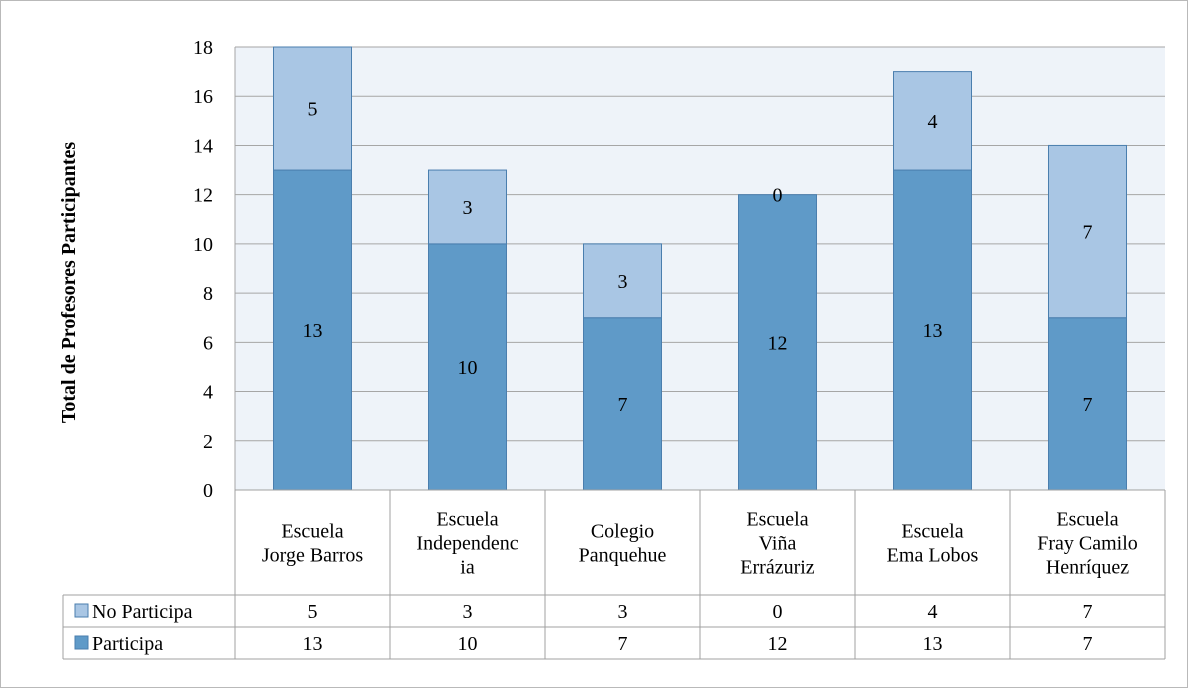  I want to click on category-label: Panquehue, so click(623, 556).